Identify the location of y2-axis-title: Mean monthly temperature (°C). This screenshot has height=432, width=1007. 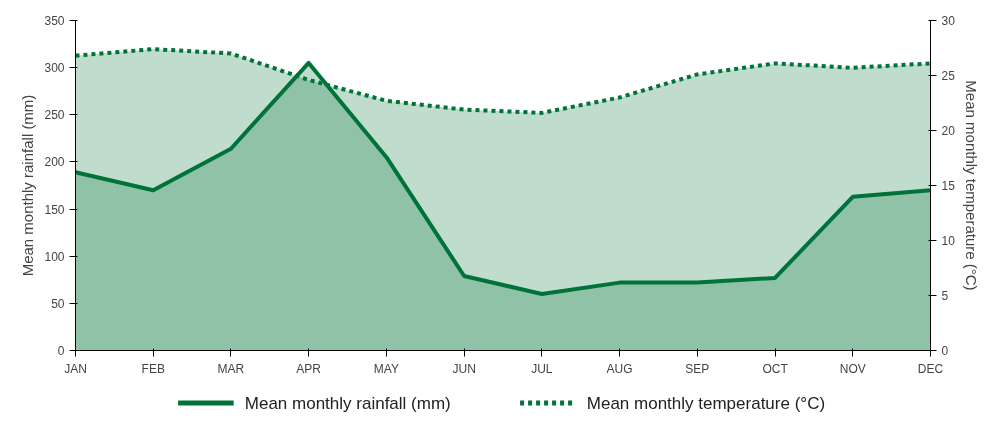
(971, 185).